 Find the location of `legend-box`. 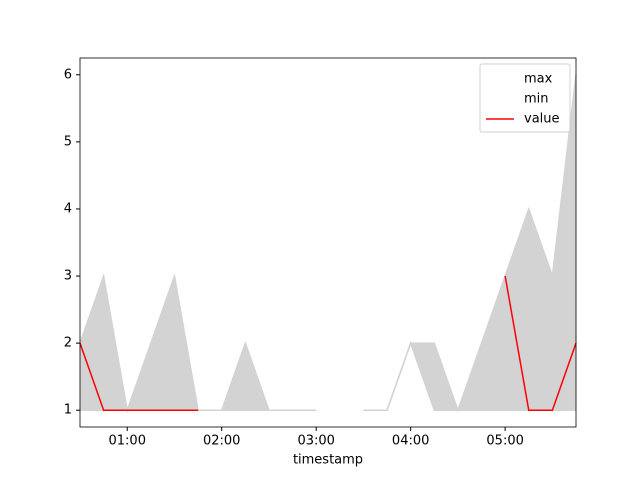

legend-box is located at coordinates (525, 98).